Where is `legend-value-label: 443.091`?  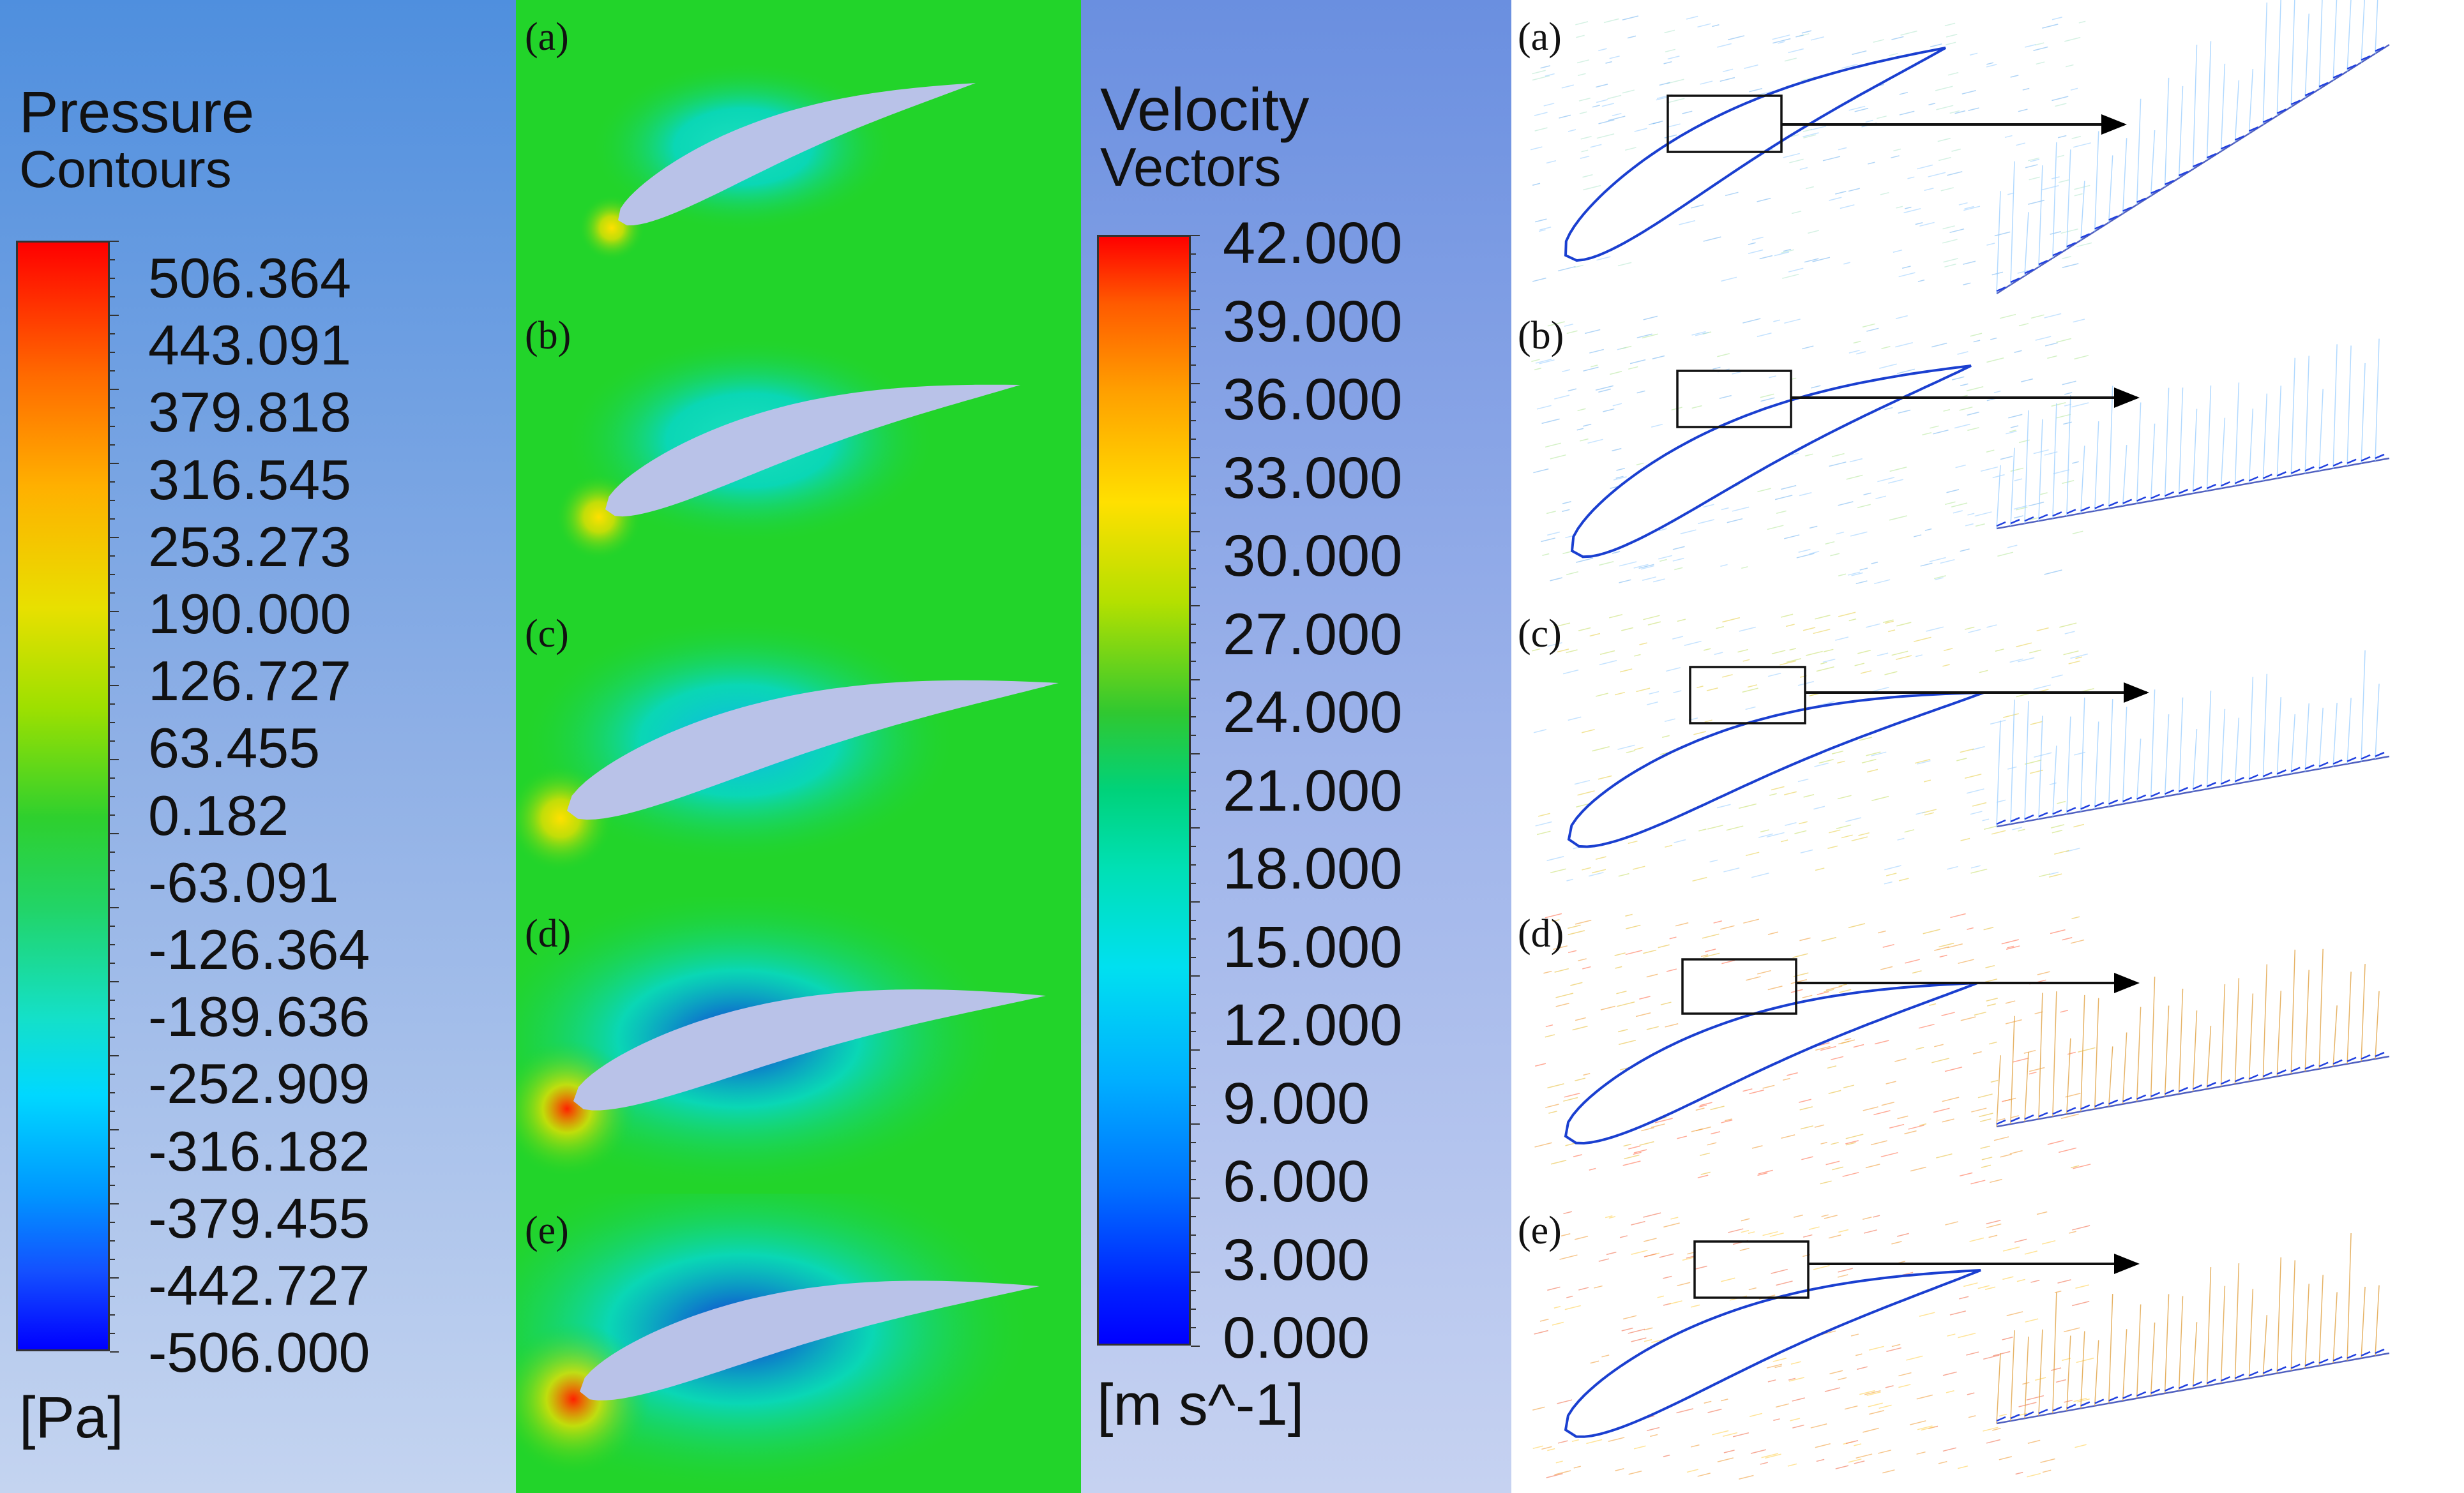
legend-value-label: 443.091 is located at coordinates (250, 345).